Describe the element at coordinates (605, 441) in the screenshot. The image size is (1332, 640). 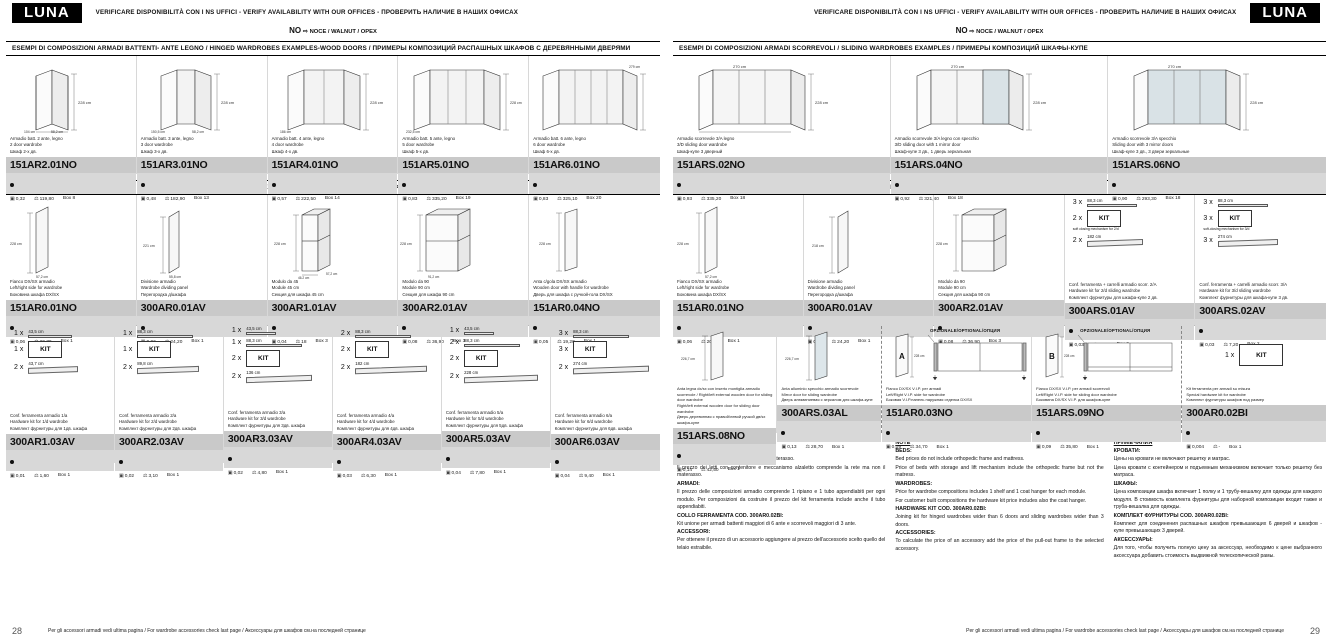
I see `product-code: 300AR6.03AV` at that location.